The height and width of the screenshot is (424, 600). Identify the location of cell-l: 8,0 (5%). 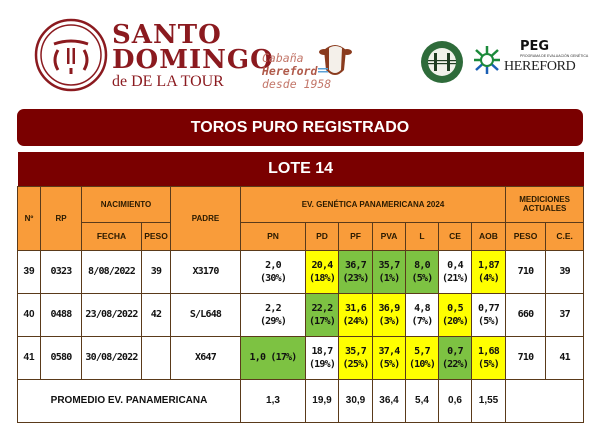
(422, 271).